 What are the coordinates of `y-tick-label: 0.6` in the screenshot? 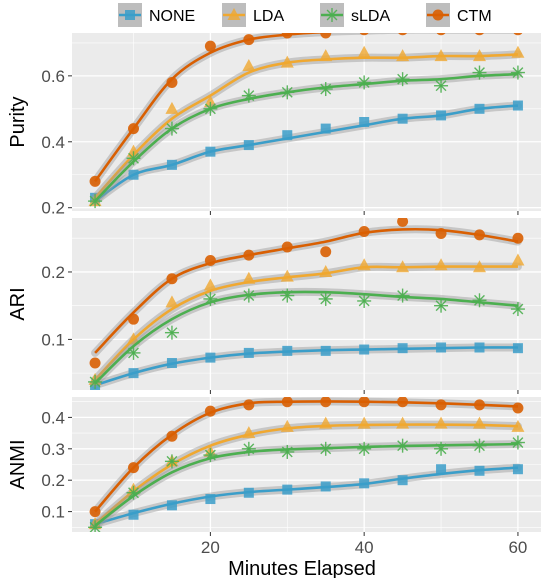 It's located at (53, 76).